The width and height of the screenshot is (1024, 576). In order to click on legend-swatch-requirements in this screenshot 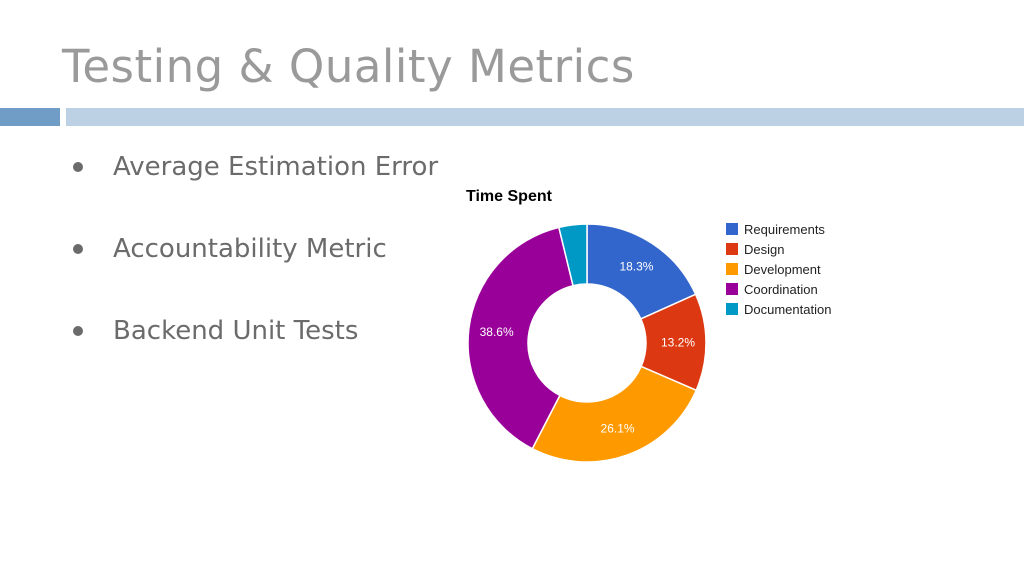, I will do `click(732, 229)`.